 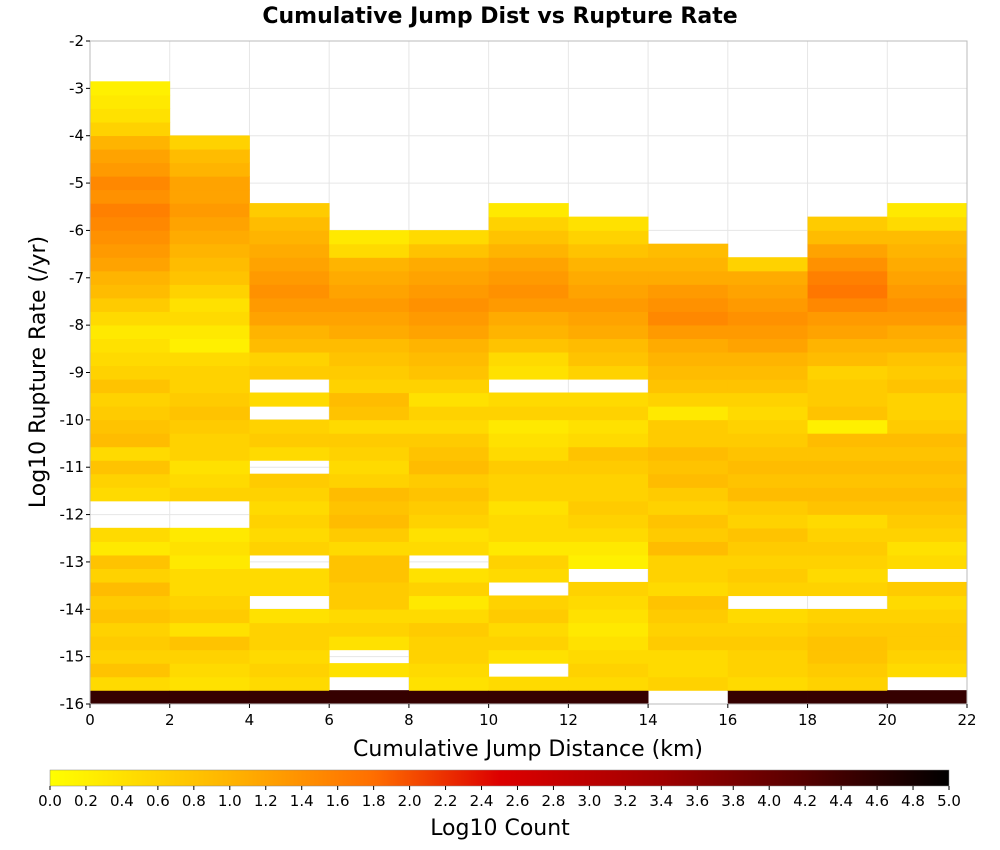 I want to click on colorbar-tick-label: 2.8, so click(x=554, y=801).